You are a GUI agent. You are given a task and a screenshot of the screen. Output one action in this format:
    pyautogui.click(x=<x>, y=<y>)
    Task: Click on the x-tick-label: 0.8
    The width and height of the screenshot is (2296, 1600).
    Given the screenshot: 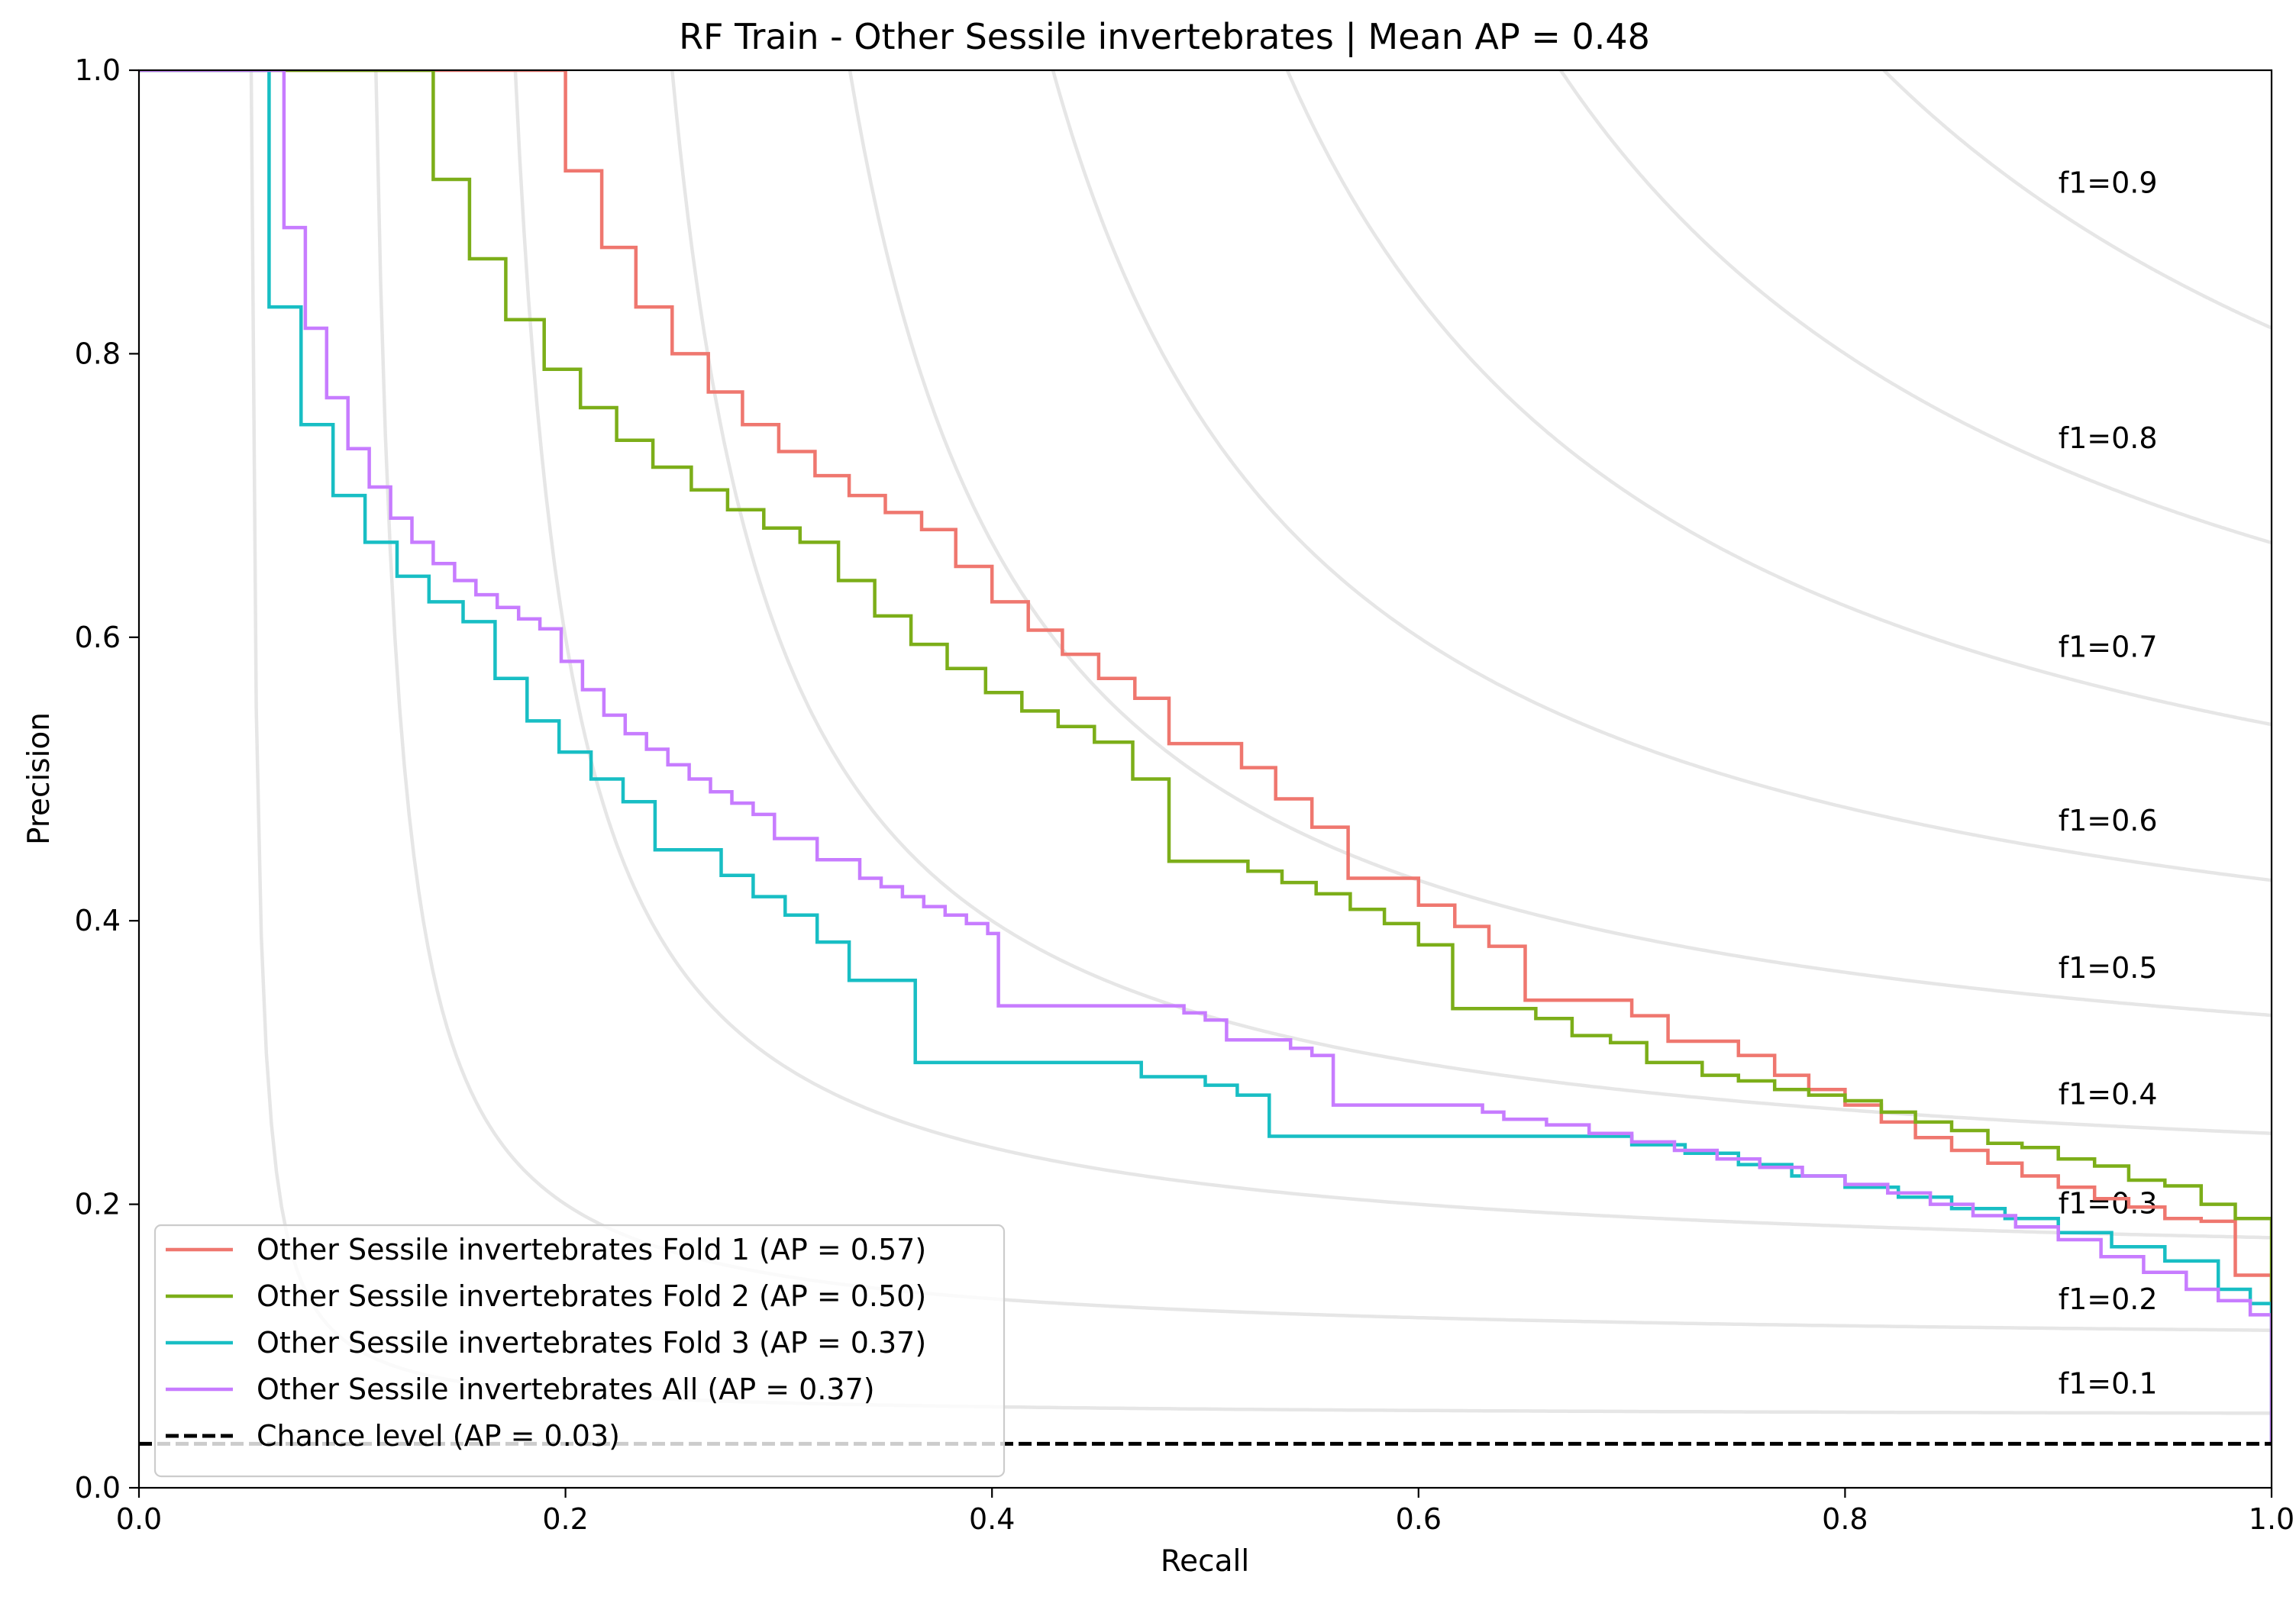 What is the action you would take?
    pyautogui.click(x=1845, y=1519)
    